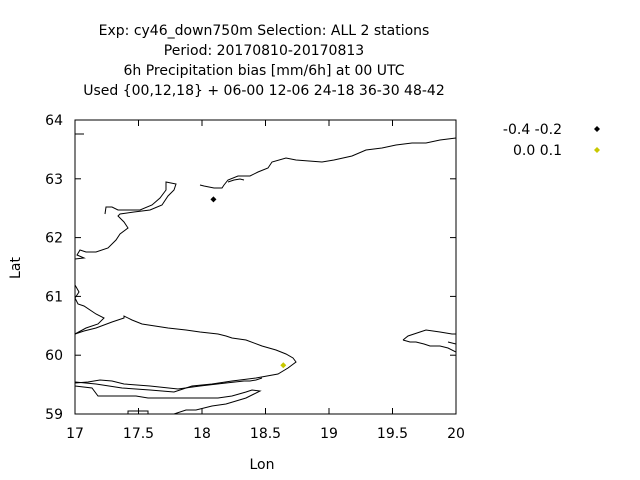 This screenshot has height=480, width=640. Describe the element at coordinates (329, 434) in the screenshot. I see `x-tick-label: 19` at that location.